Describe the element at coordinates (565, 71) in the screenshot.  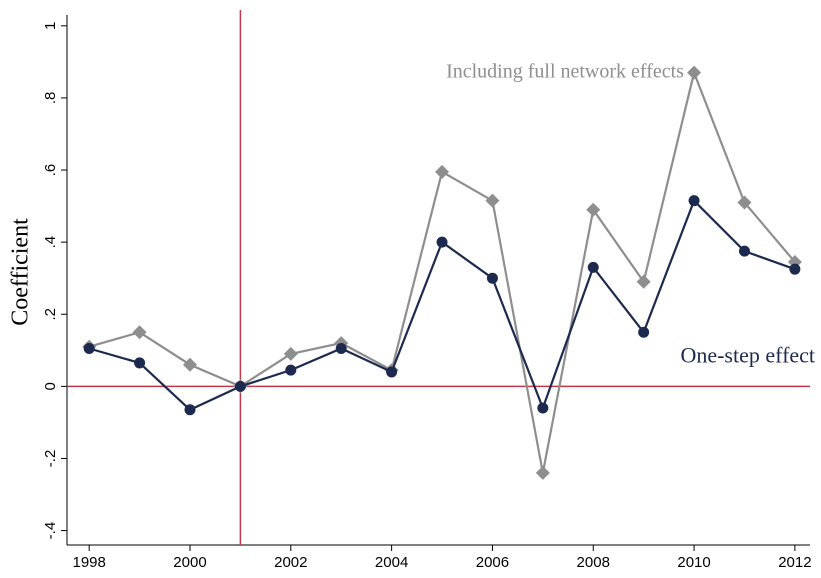
I see `series-label: Including full network effects` at that location.